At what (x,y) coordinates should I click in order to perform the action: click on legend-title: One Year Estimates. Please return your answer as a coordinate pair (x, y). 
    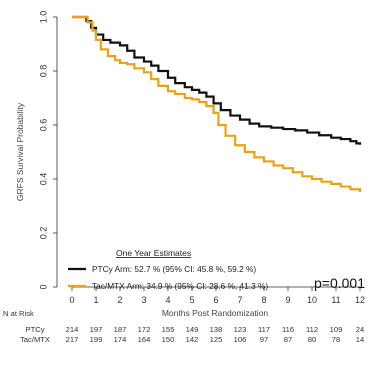
    Looking at the image, I should click on (153, 253).